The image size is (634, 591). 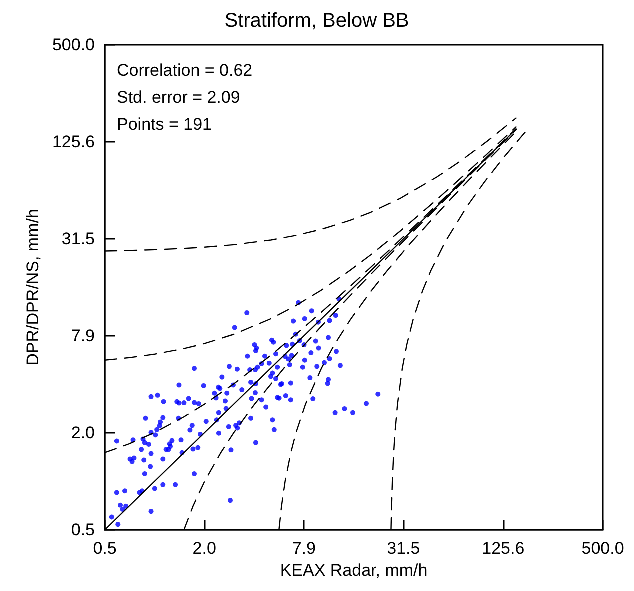 What do you see at coordinates (304, 548) in the screenshot?
I see `x-tick-label: 7.9` at bounding box center [304, 548].